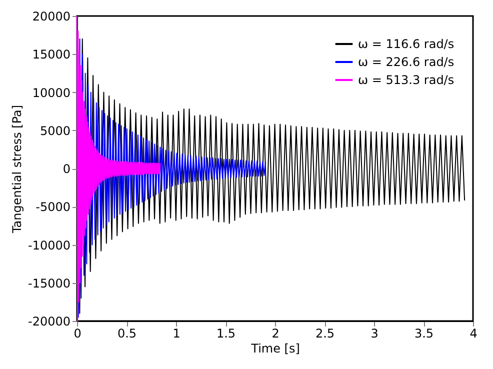 The width and height of the screenshot is (493, 369). What do you see at coordinates (406, 80) in the screenshot?
I see `legend-label: ω = 513.3 rad/s` at bounding box center [406, 80].